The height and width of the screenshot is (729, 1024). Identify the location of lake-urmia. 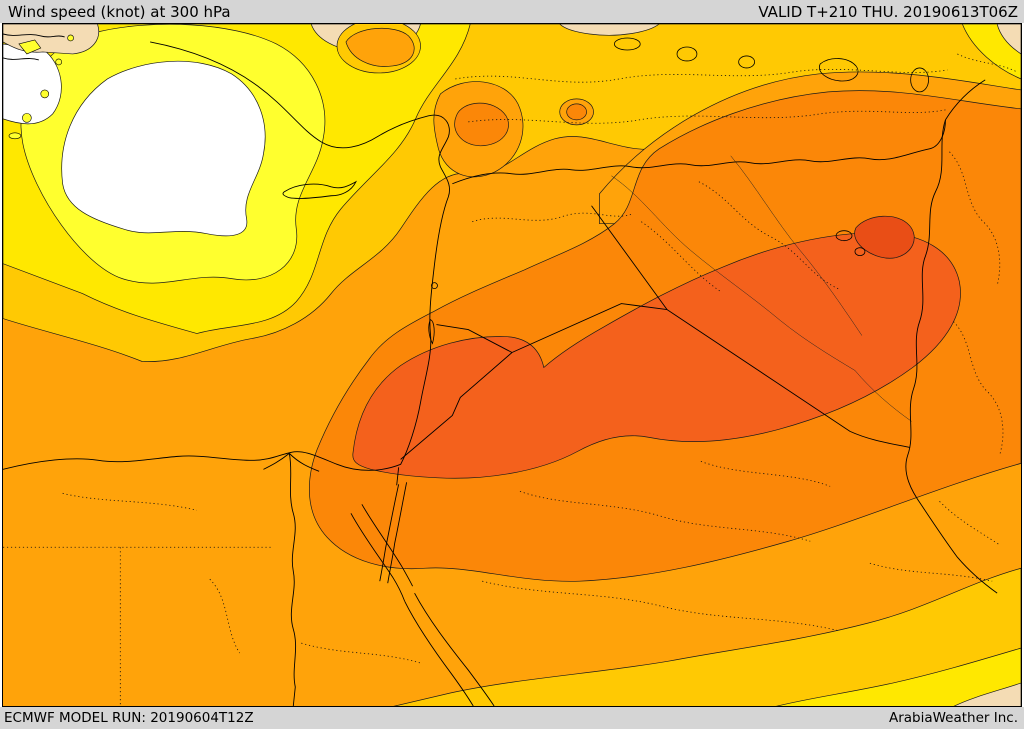
(919, 80).